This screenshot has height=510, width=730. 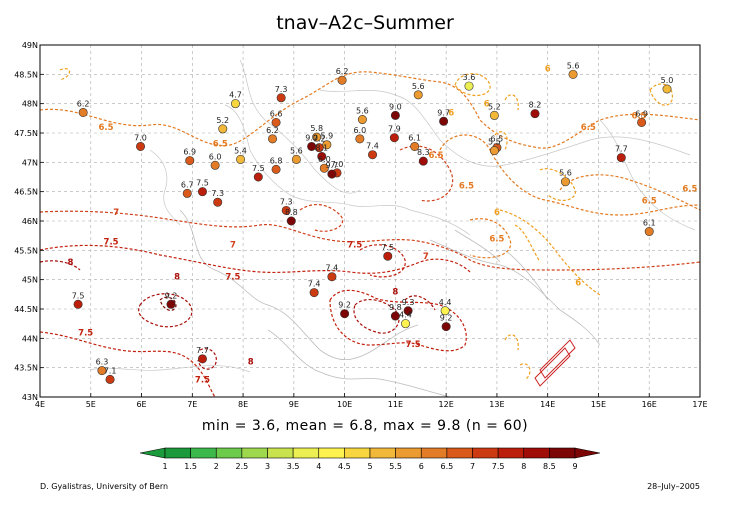 I want to click on lon-tick-label: 6E, so click(x=141, y=404).